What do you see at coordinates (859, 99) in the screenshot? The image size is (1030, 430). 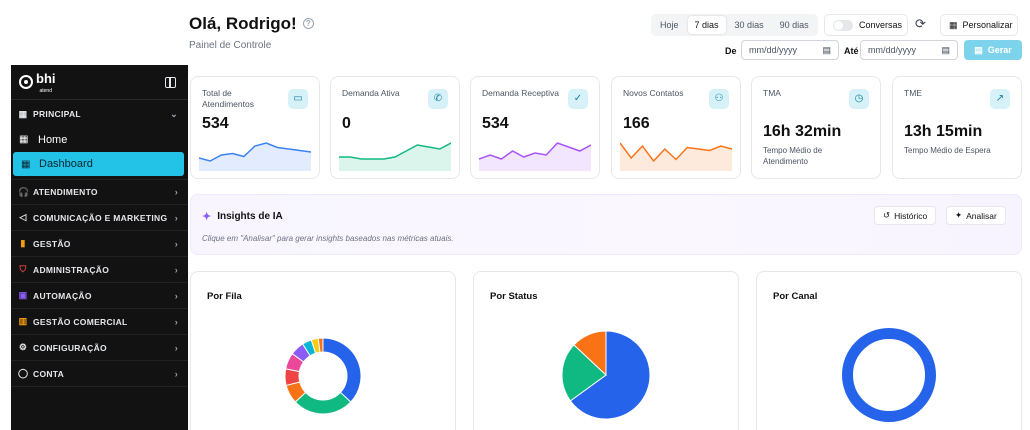 I see `clock-icon: ◷` at bounding box center [859, 99].